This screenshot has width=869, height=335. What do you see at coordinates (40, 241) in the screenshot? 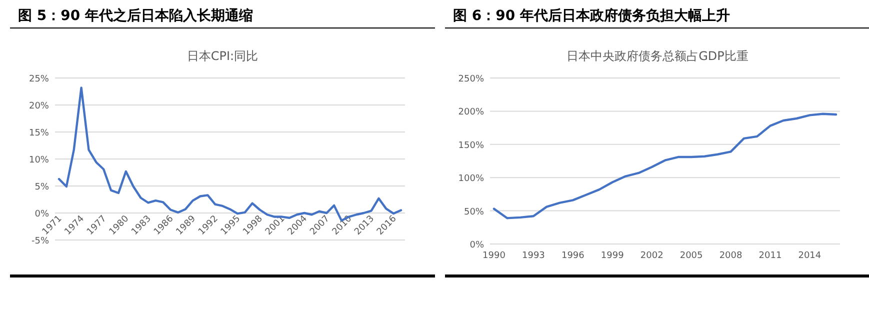
I see `y-tick-label: -5%` at bounding box center [40, 241].